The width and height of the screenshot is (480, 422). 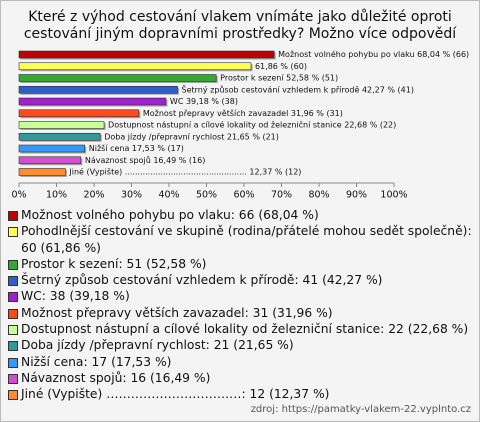 I want to click on bar-label: 61,86 % (60), so click(x=281, y=66).